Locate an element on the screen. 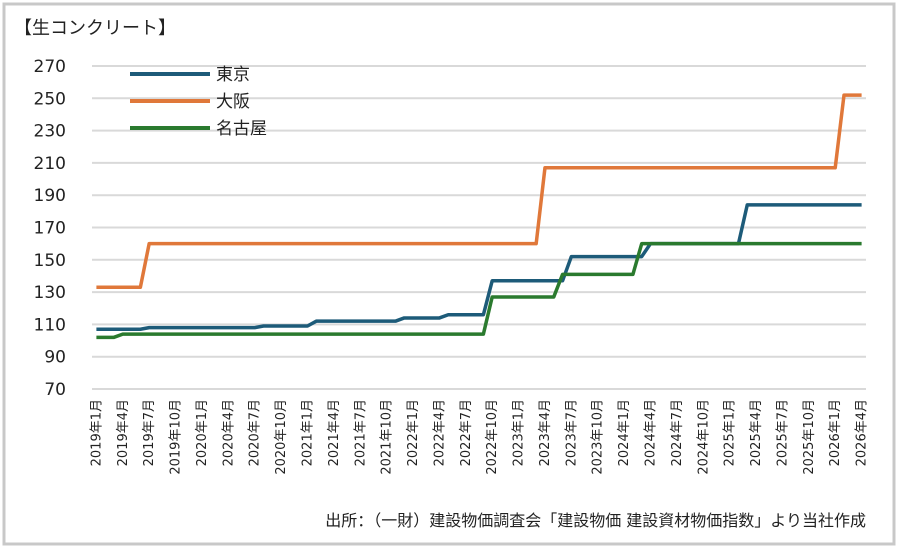 This screenshot has height=554, width=900. x-tick-label: 2024年1月 is located at coordinates (624, 432).